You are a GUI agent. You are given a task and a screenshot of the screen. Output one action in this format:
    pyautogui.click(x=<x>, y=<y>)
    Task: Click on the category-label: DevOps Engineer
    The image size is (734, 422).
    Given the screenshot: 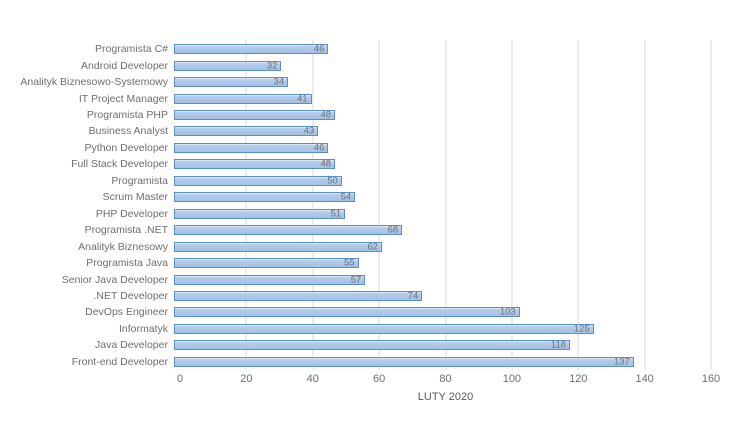 What is the action you would take?
    pyautogui.click(x=126, y=312)
    